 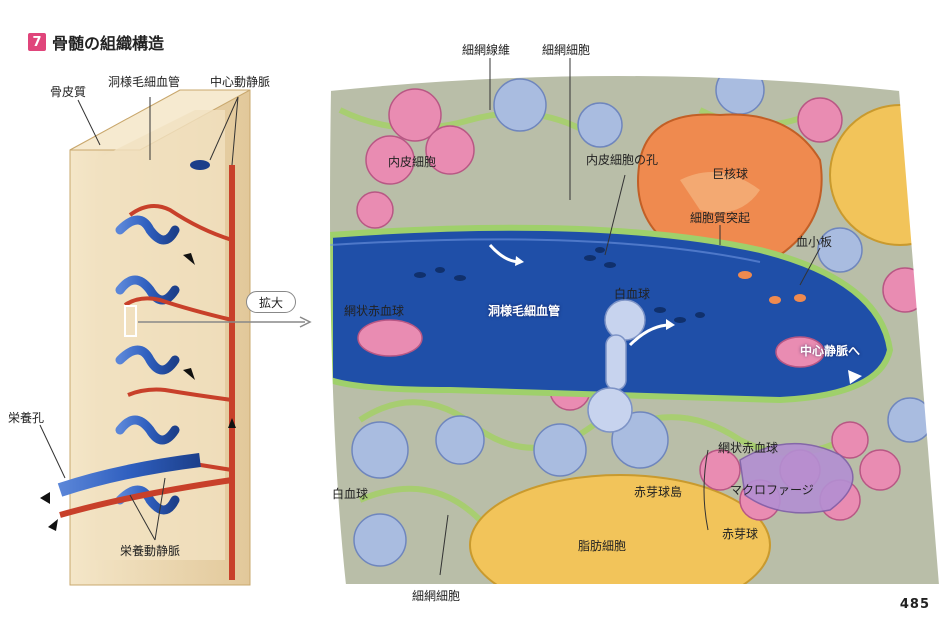 What do you see at coordinates (658, 492) in the screenshot?
I see `label-erythroblastic-island: 赤芽球島` at bounding box center [658, 492].